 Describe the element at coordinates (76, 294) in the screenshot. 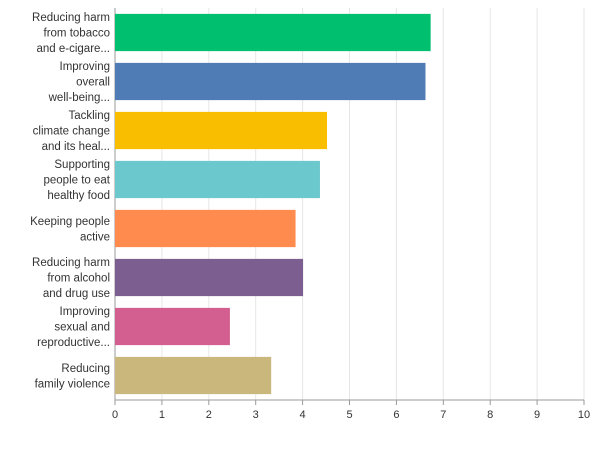

I see `category-label-line: and drug use` at that location.